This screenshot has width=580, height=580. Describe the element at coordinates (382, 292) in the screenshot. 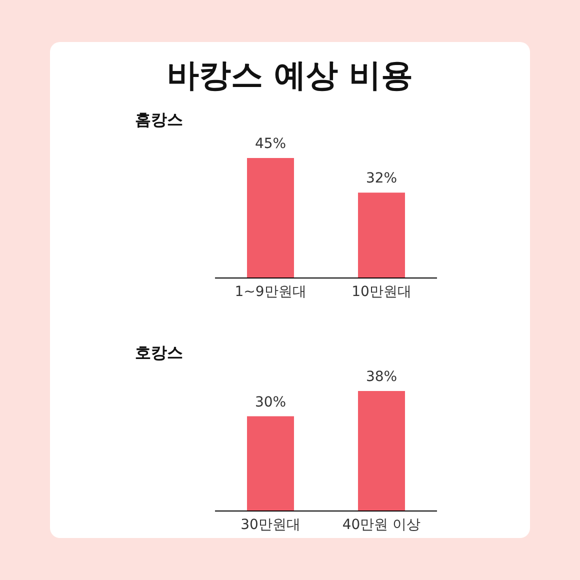

I see `x-tick-label: 10만원대` at that location.